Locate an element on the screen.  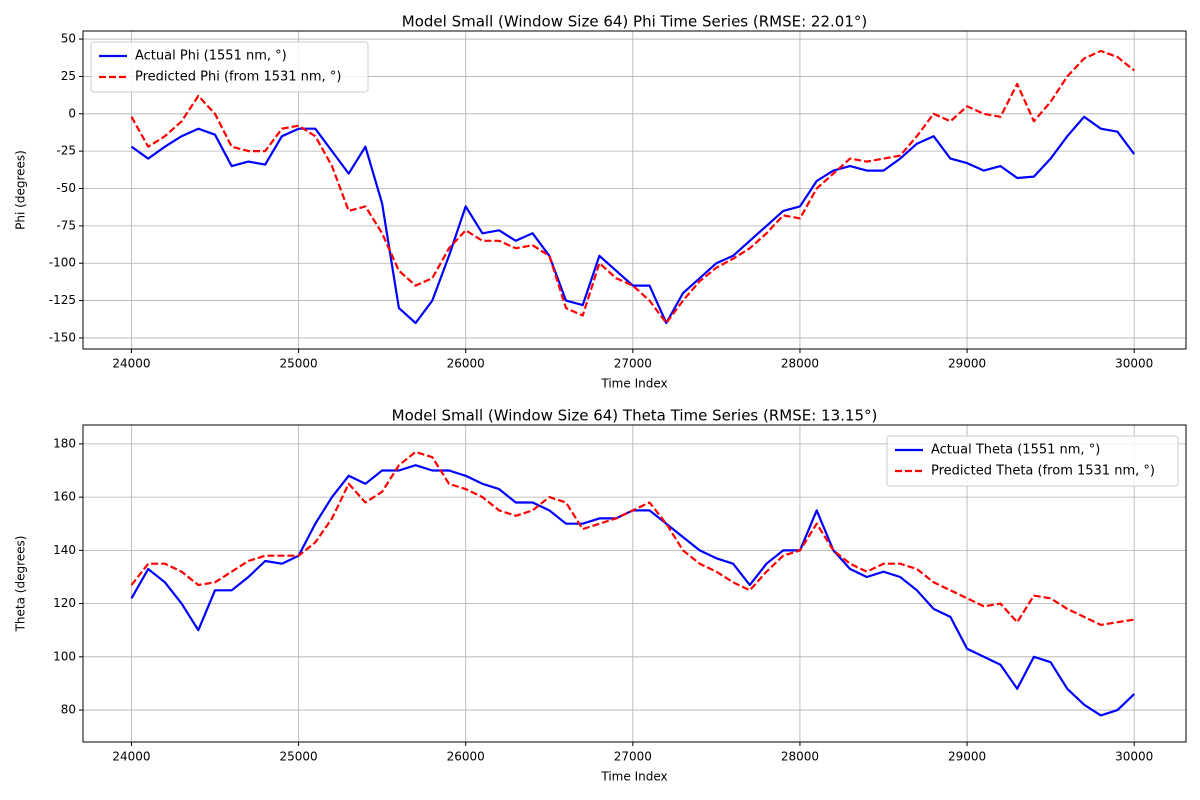
legend-label: Actual Theta (1551 nm, °) is located at coordinates (1015, 450).